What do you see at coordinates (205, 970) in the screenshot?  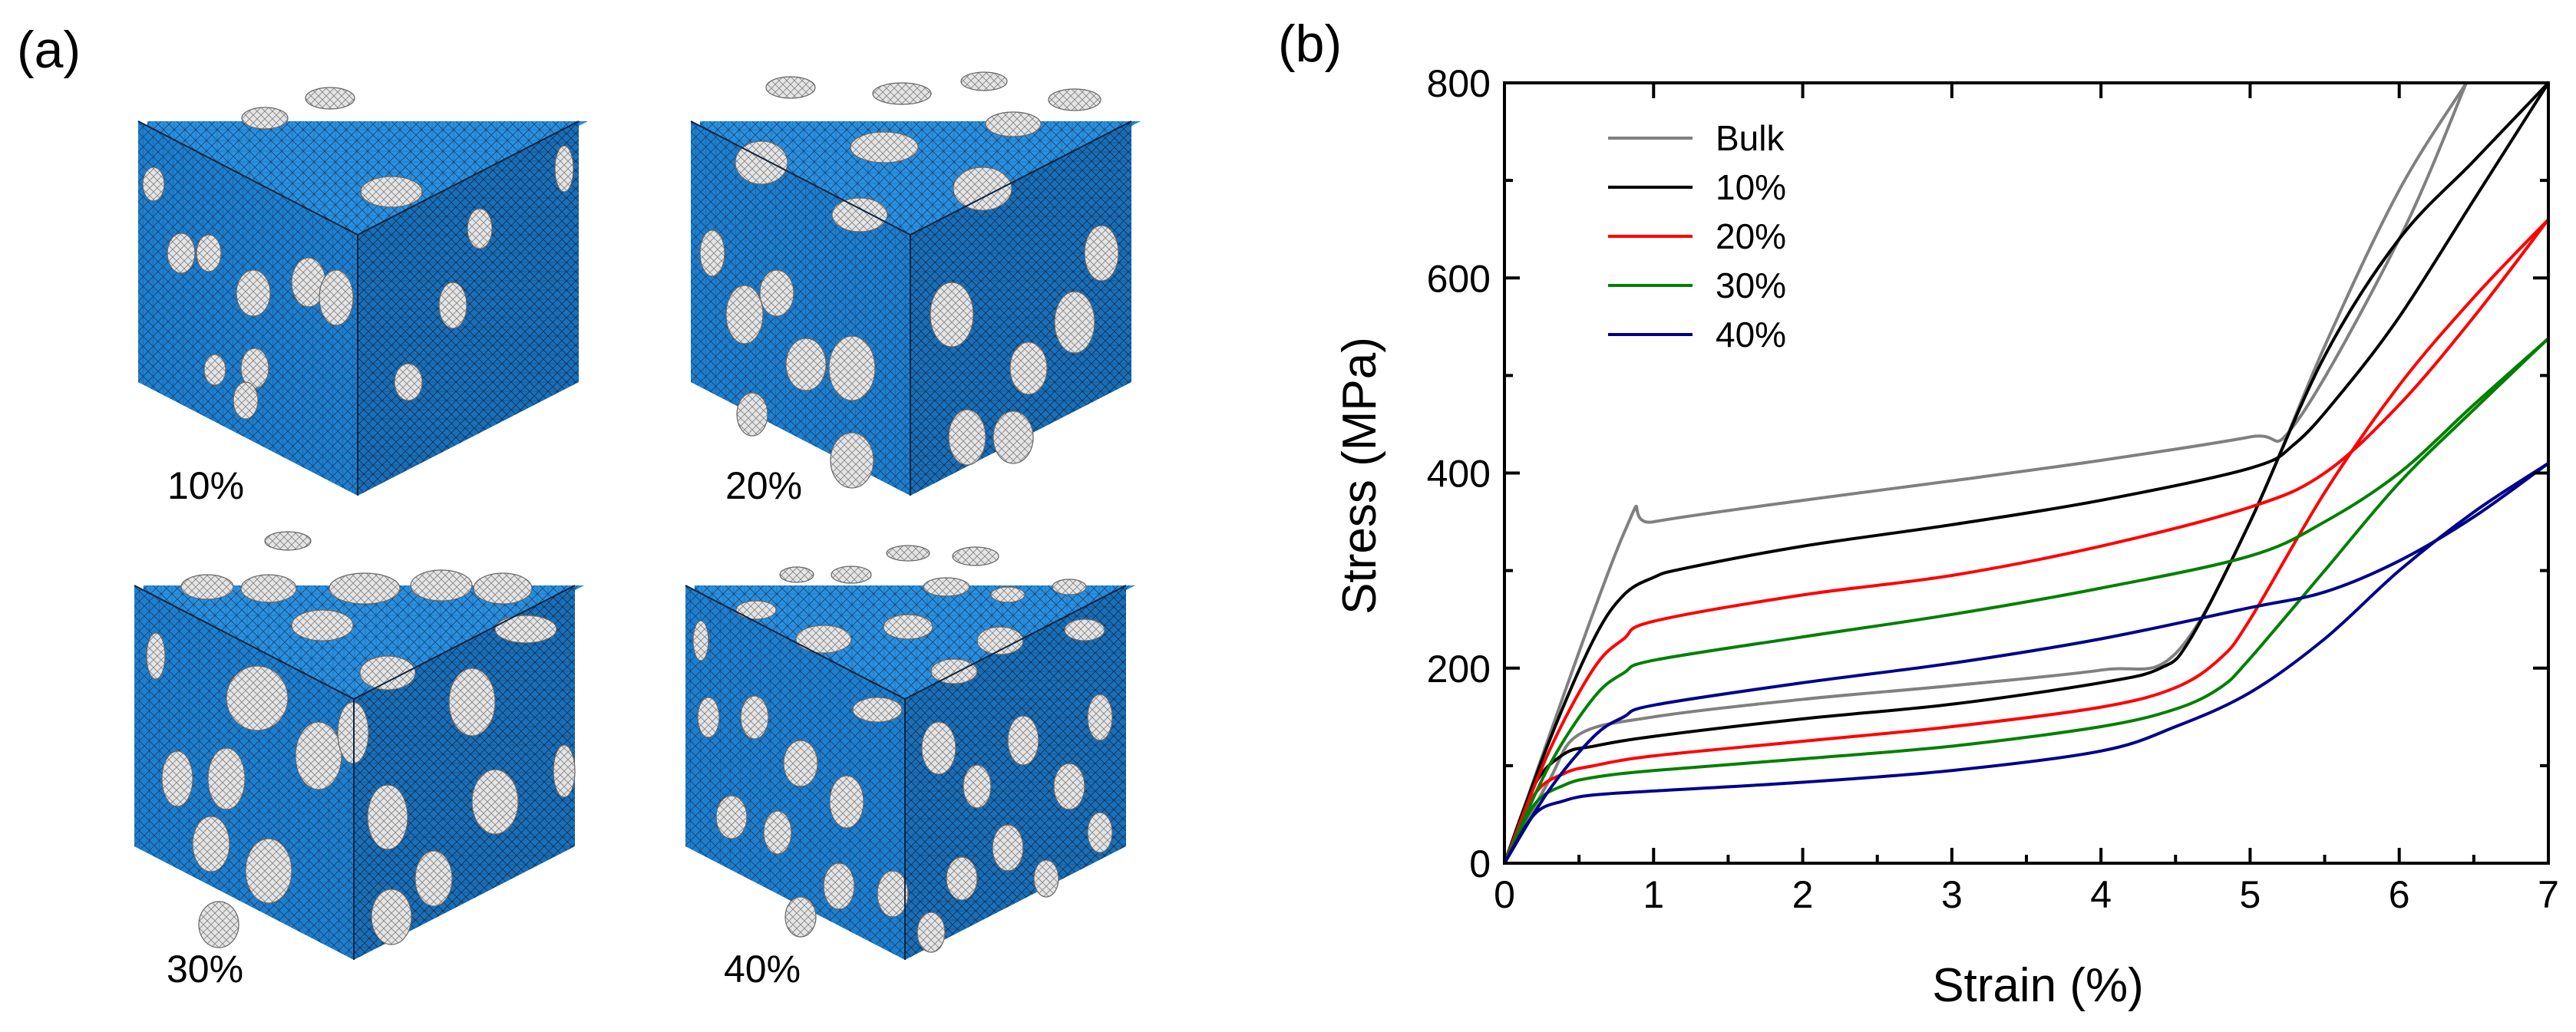 I see `cube-label: 30%` at bounding box center [205, 970].